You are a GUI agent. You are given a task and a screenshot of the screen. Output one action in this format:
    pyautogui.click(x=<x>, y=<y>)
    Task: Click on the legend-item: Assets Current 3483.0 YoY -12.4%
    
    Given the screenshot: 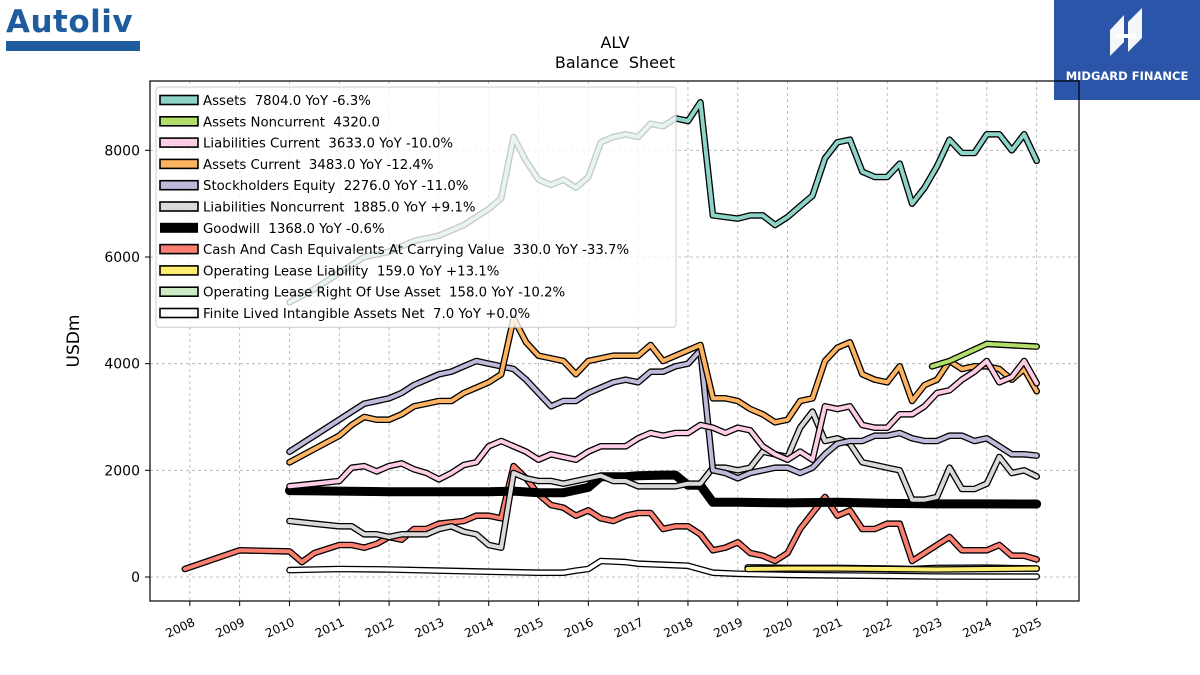 What is the action you would take?
    pyautogui.click(x=296, y=165)
    